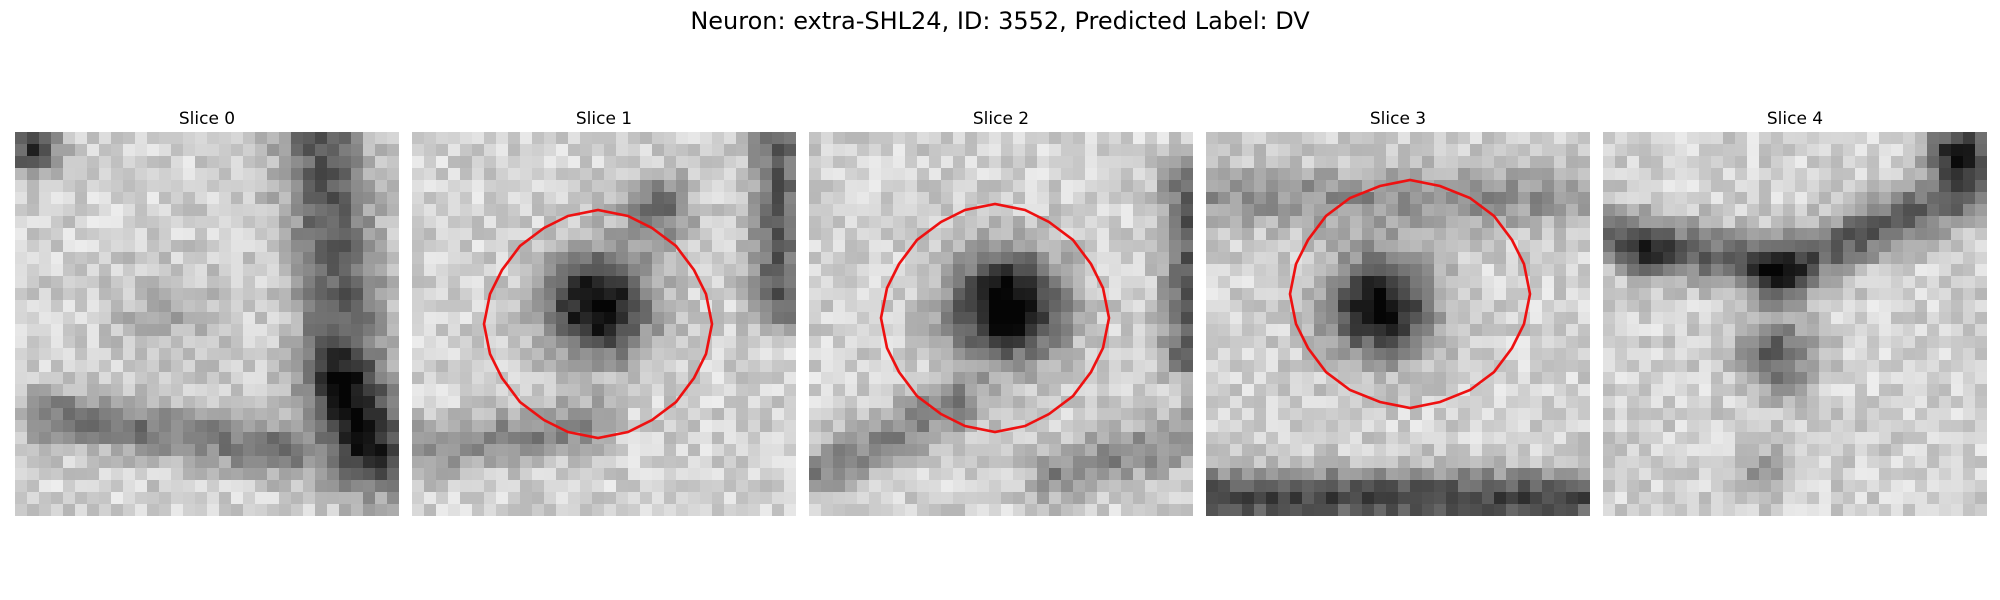 This screenshot has height=600, width=2000. I want to click on slice-title: Slice 3, so click(1398, 119).